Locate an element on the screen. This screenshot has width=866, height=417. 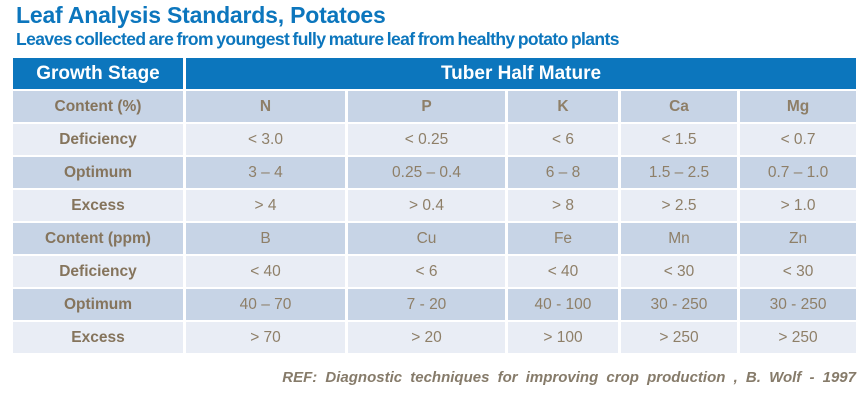
table-cell: Ca is located at coordinates (679, 106).